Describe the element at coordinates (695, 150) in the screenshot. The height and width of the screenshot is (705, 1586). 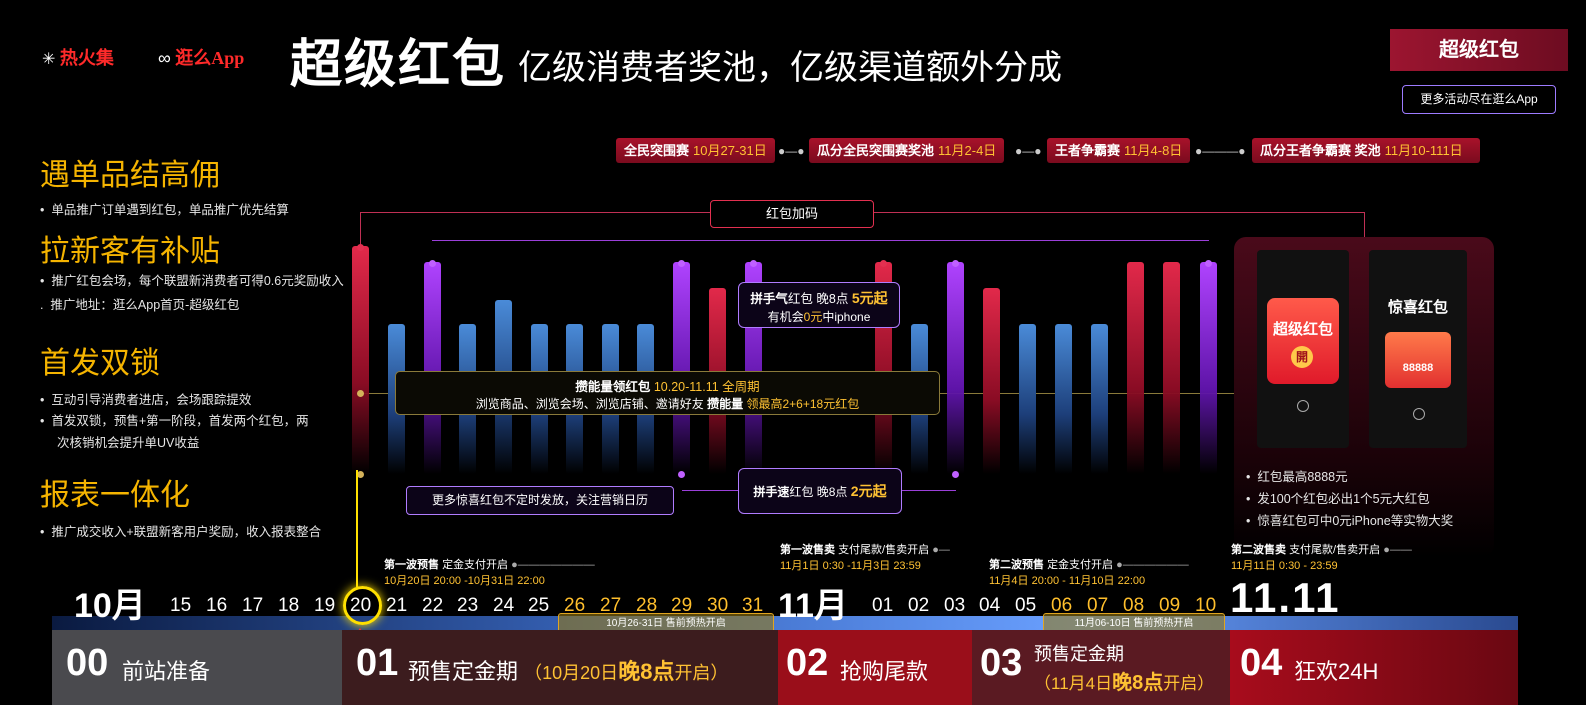
I see `event-tag-1: 全民突围赛 10月27-31日` at that location.